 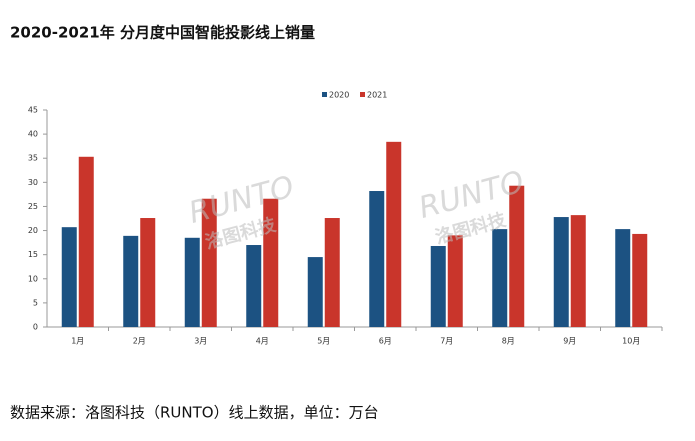 What do you see at coordinates (339, 95) in the screenshot?
I see `legend-label: 2020` at bounding box center [339, 95].